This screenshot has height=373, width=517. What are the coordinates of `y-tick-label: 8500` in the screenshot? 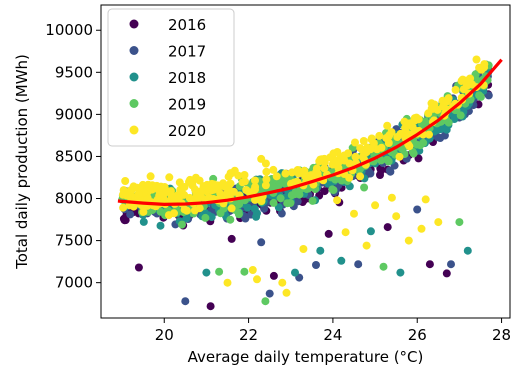 It's located at (74, 156).